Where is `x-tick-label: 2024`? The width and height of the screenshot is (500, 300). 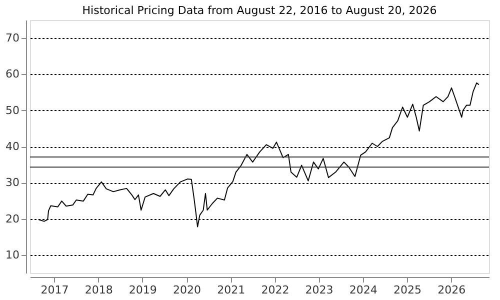 x-tick-label: 2024 is located at coordinates (363, 290).